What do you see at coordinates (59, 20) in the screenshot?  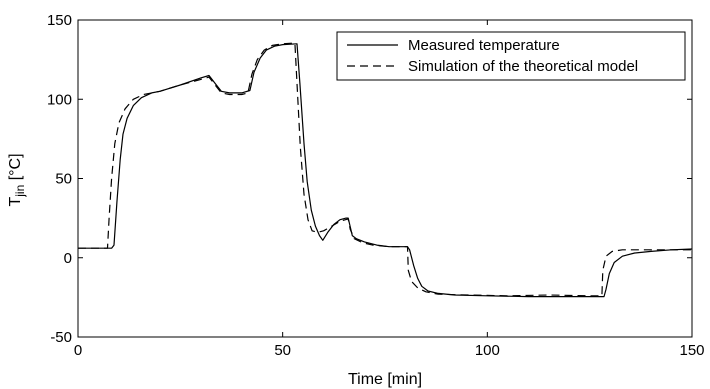 I see `y-tick-label: 150` at bounding box center [59, 20].